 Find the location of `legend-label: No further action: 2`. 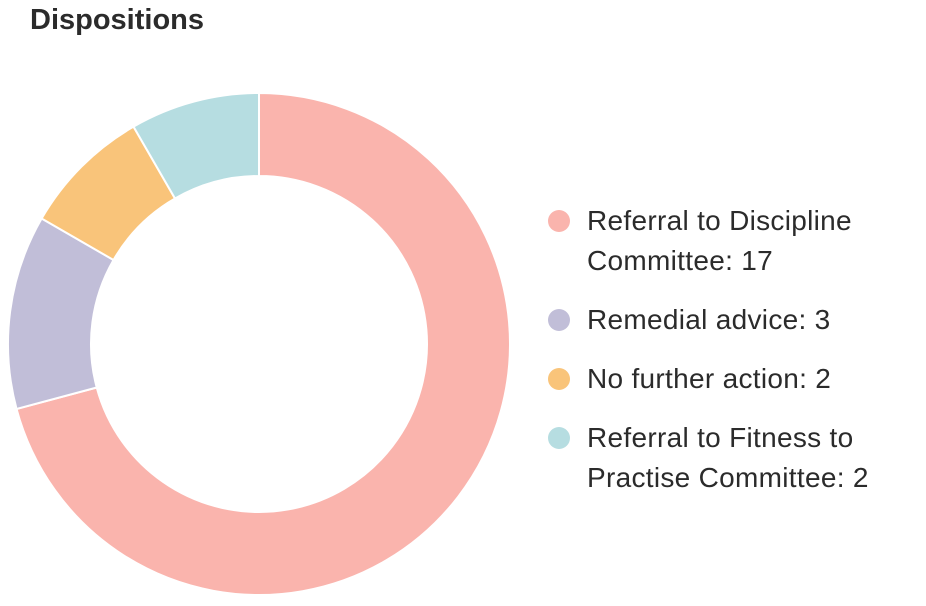

legend-label: No further action: 2 is located at coordinates (709, 378).